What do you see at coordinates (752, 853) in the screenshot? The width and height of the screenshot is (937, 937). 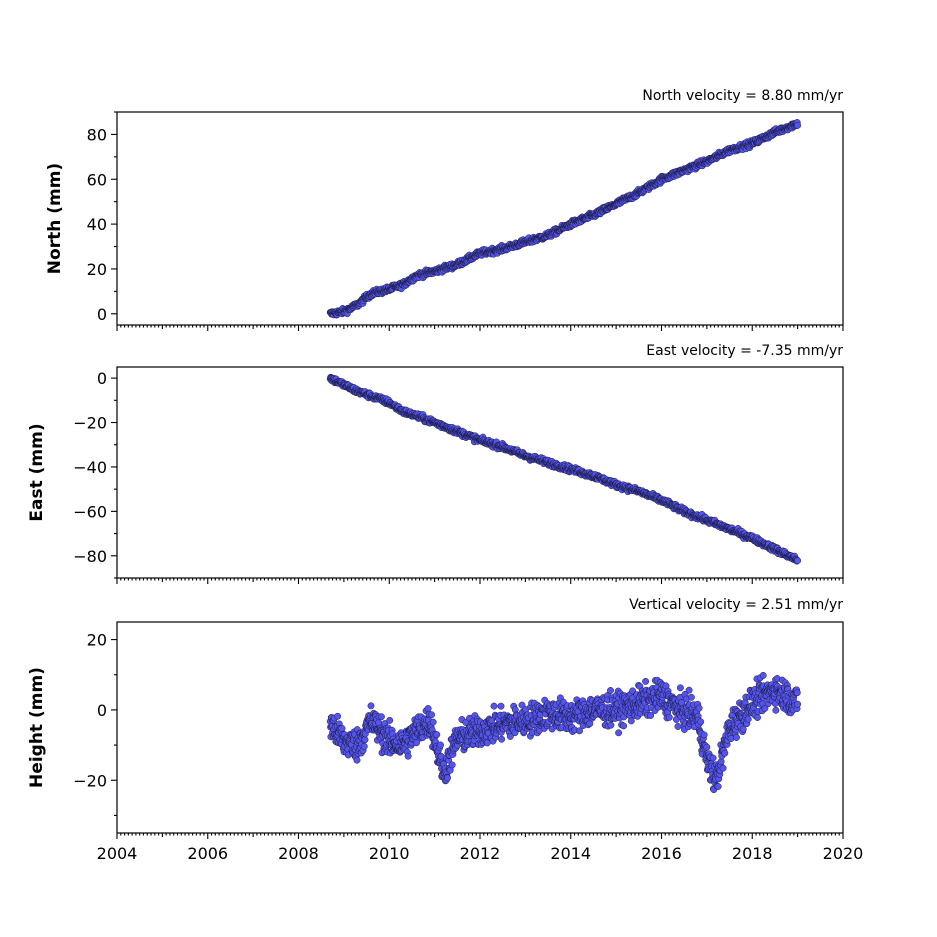 I see `xtick-label: 2018` at bounding box center [752, 853].